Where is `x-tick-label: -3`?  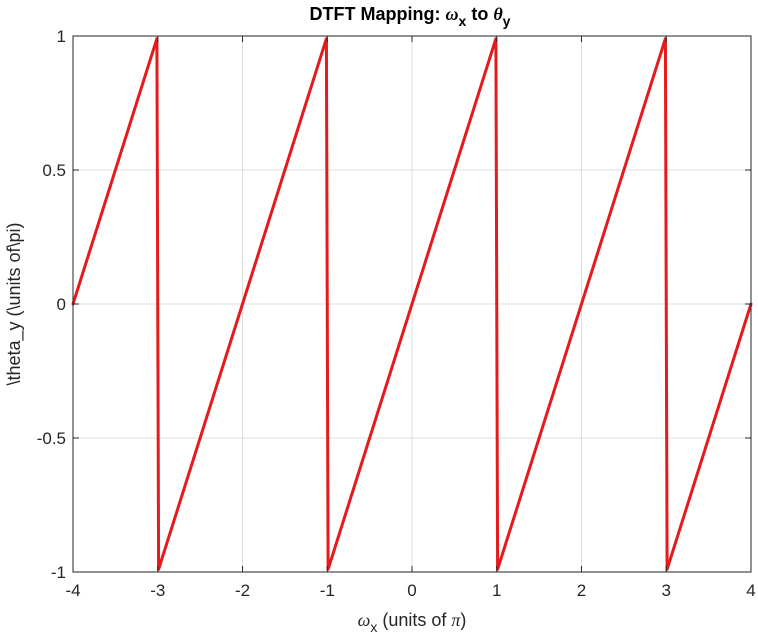
x-tick-label: -3 is located at coordinates (157, 590).